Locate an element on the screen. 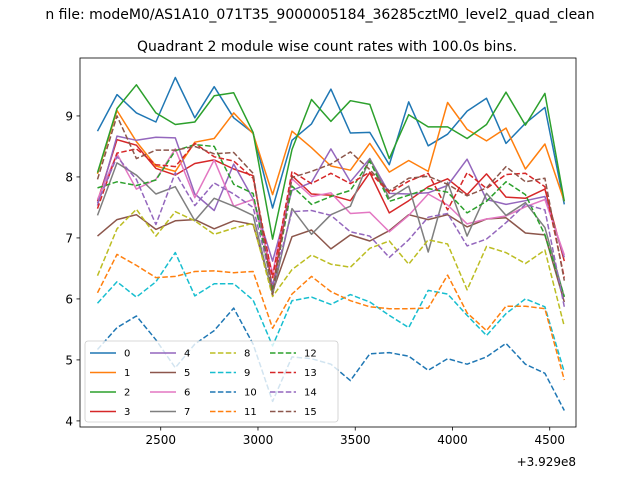 This screenshot has width=640, height=480. legend-label-7: 7 is located at coordinates (187, 412).